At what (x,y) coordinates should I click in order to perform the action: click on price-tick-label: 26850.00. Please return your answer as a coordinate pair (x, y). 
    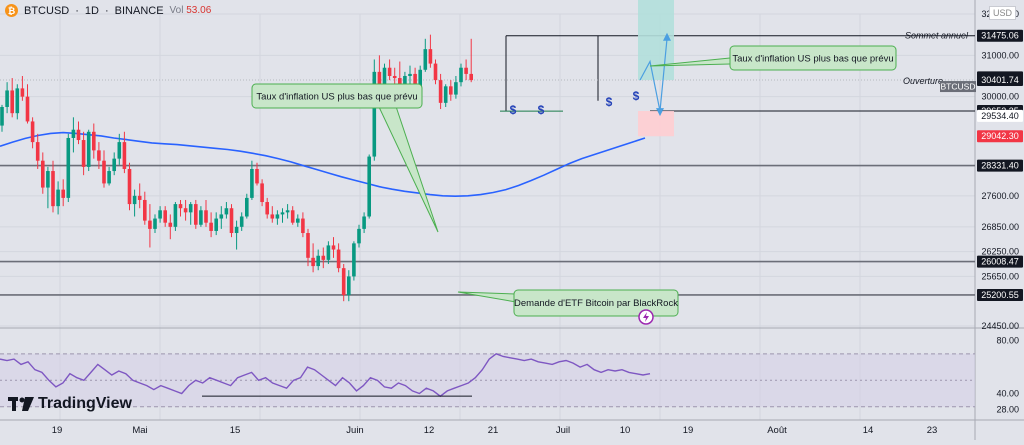
    Looking at the image, I should click on (1000, 227).